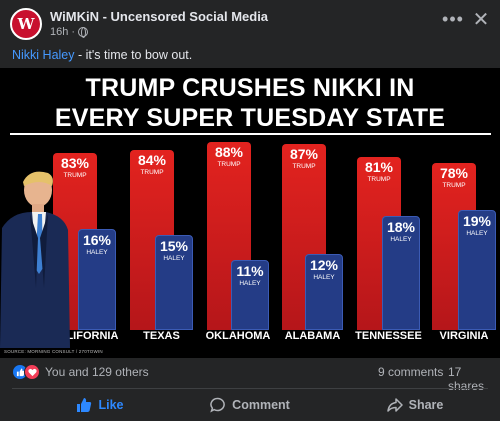 Image resolution: width=500 pixels, height=421 pixels. I want to click on trump-pct-label: 84%, so click(152, 160).